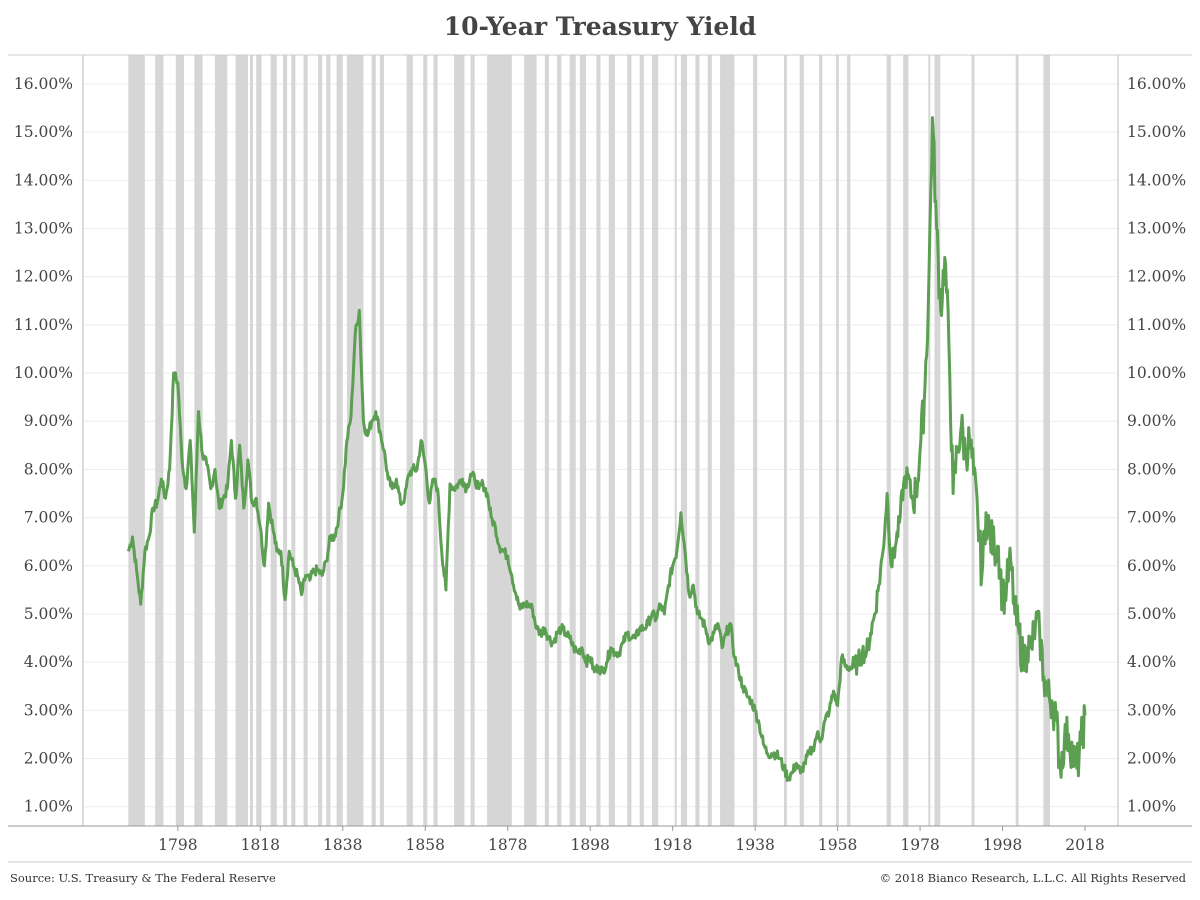  I want to click on y-tick-label-left: 8.00%, so click(48, 469).